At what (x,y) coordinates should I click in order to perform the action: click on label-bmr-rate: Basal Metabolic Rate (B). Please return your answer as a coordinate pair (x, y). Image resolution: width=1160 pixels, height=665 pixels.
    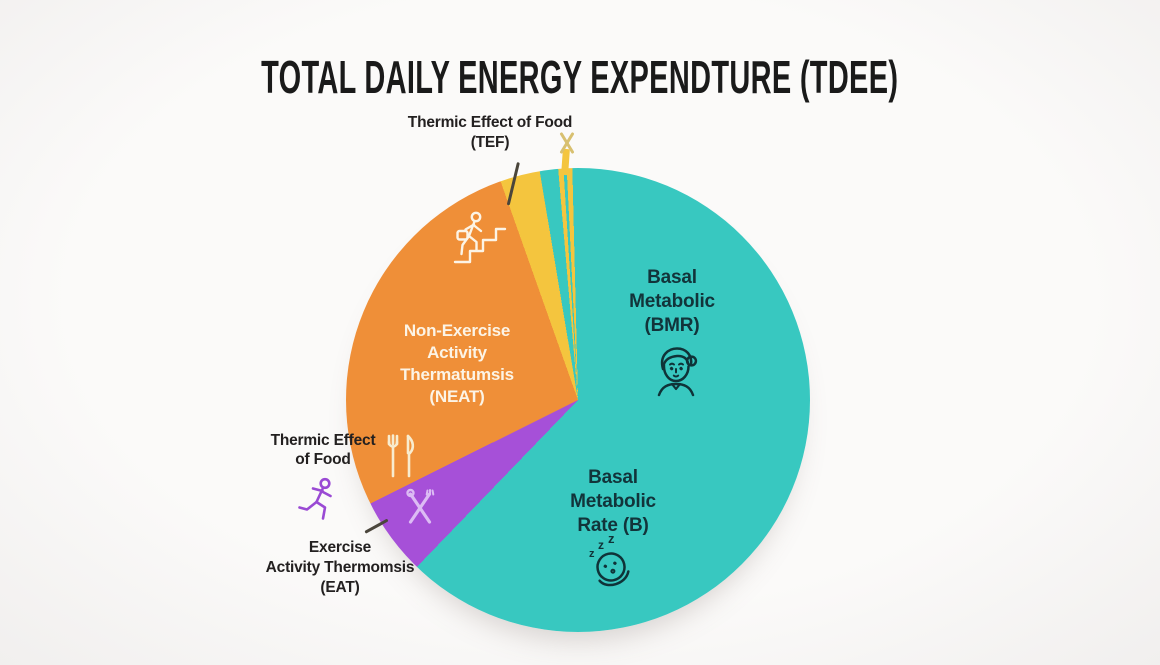
    Looking at the image, I should click on (613, 502).